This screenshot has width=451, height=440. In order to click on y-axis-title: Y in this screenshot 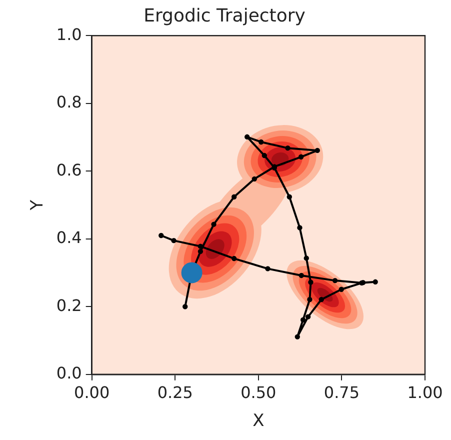, I will do `click(38, 205)`.